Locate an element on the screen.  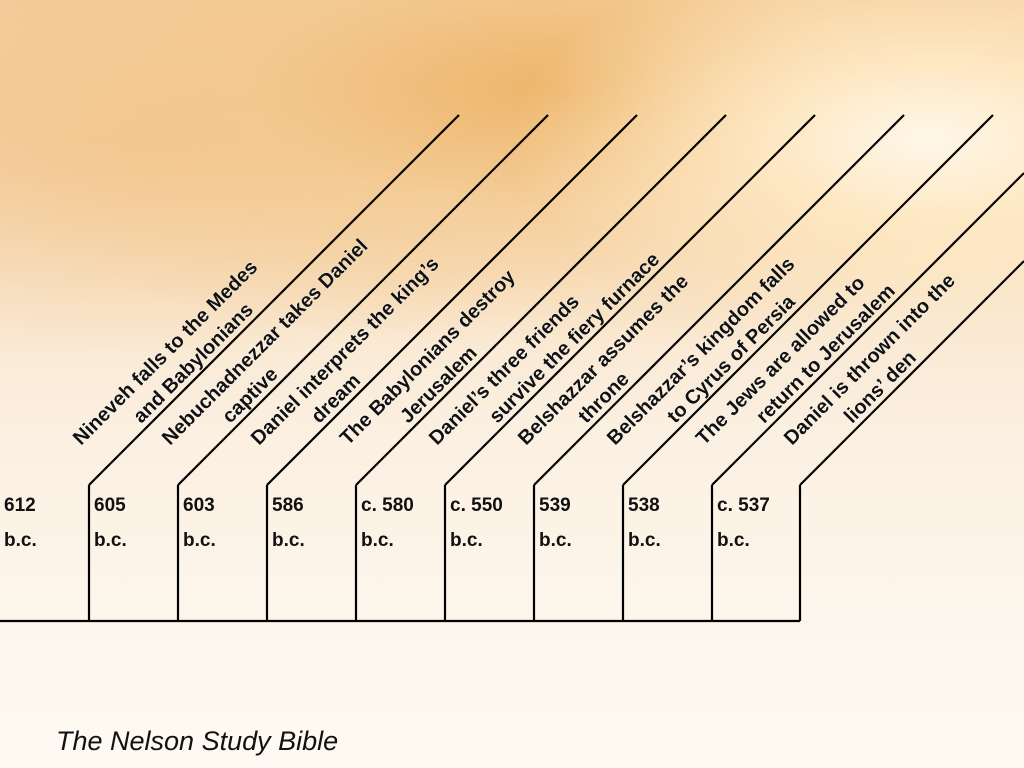
event-date-year: 586 is located at coordinates (288, 505).